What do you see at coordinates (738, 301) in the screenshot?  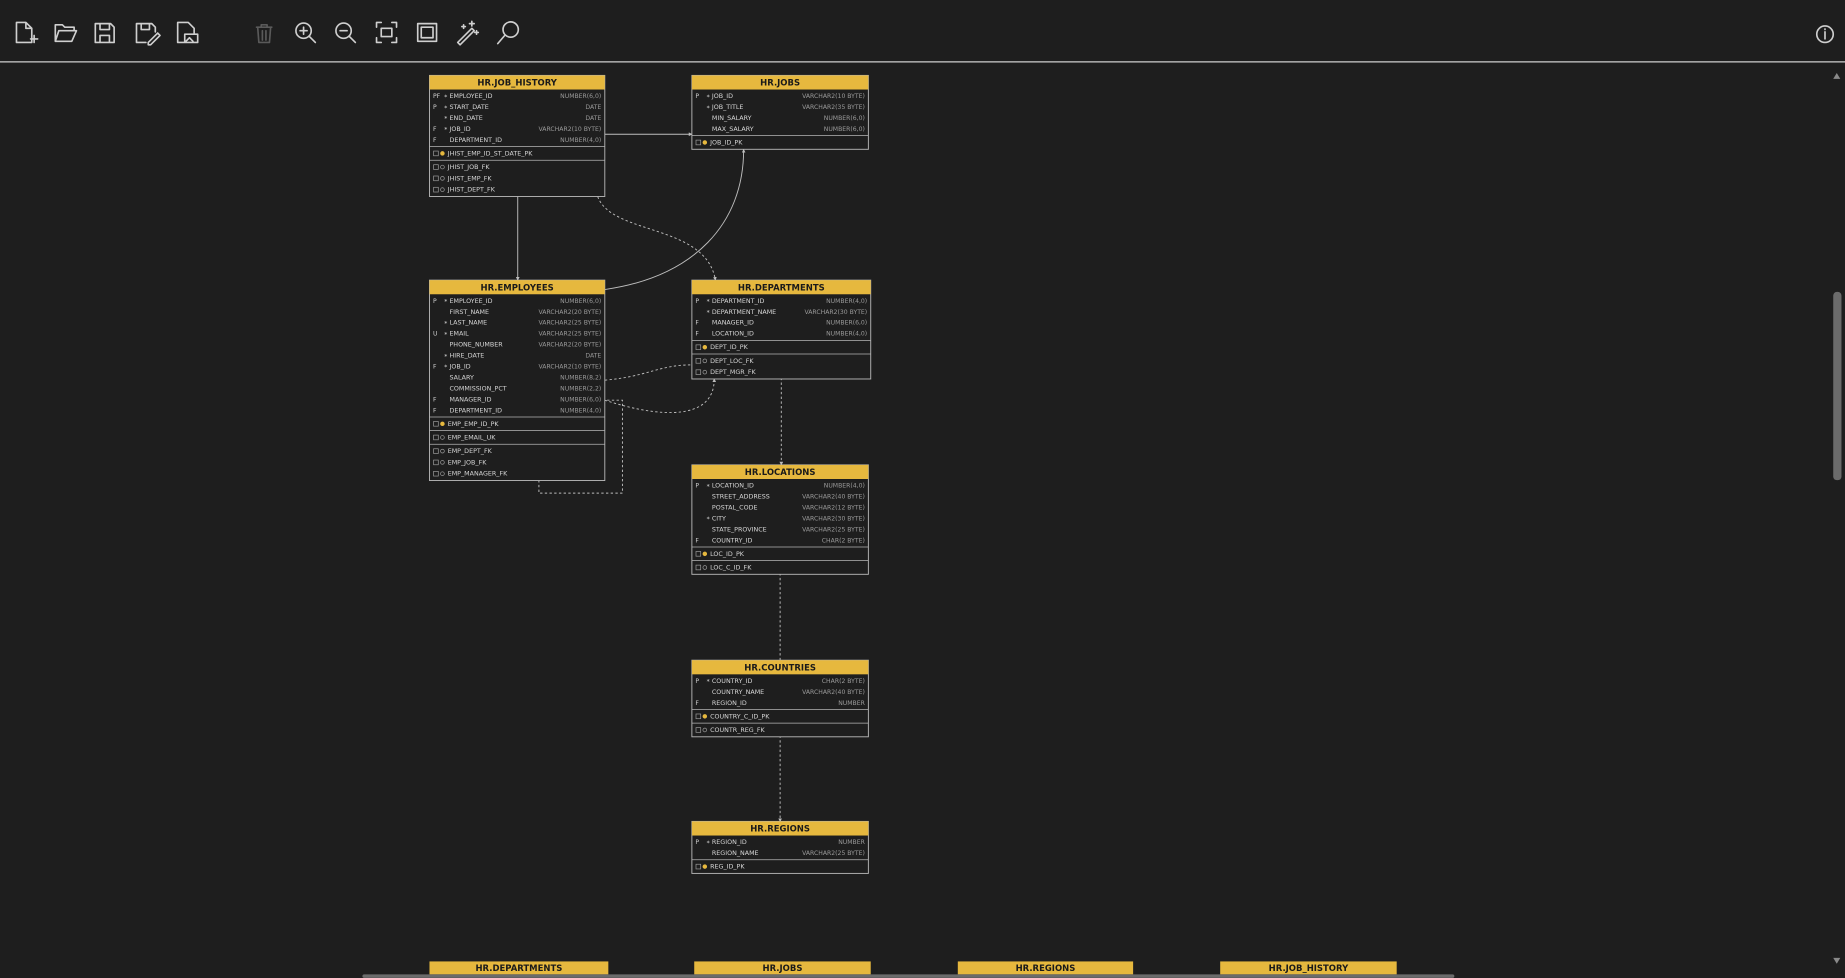 I see `column-name: DEPARTMENT_ID` at bounding box center [738, 301].